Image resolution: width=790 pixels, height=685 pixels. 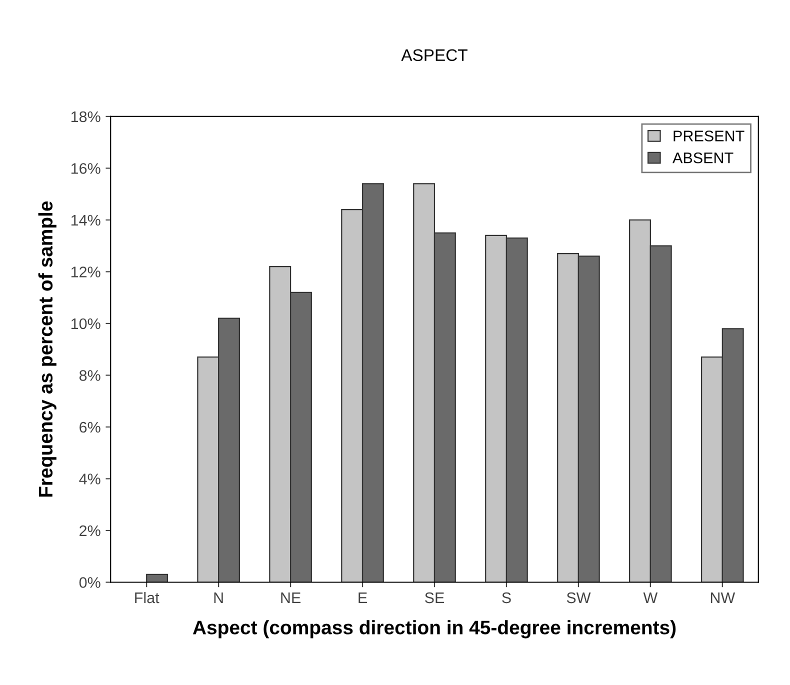 I want to click on x-tick-label: Flat, so click(x=147, y=598).